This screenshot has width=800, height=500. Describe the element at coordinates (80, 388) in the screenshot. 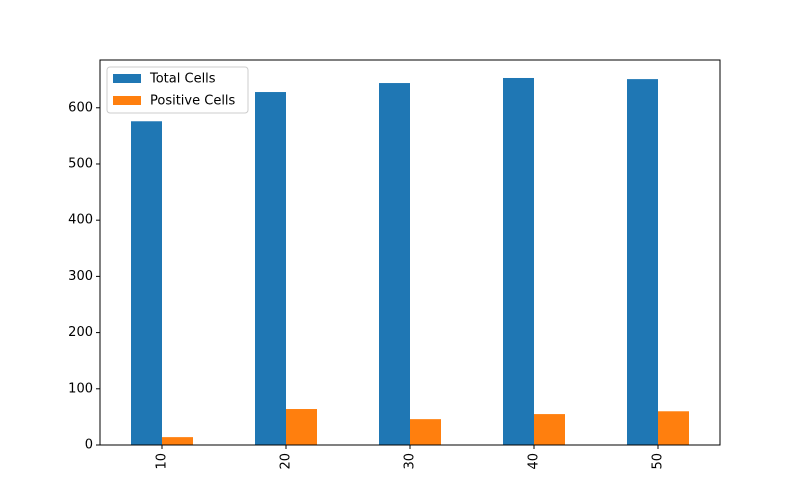

I see `y-tick-label: 100` at that location.